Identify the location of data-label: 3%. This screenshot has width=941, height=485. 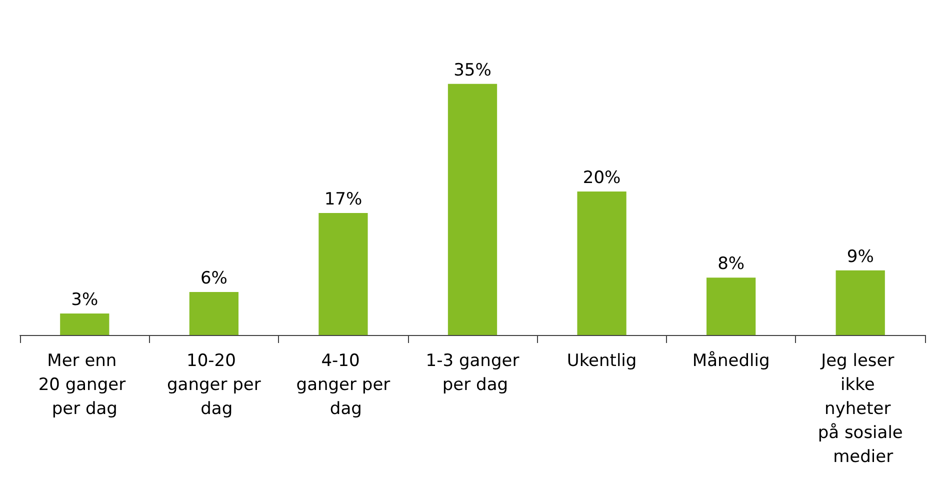
(84, 300).